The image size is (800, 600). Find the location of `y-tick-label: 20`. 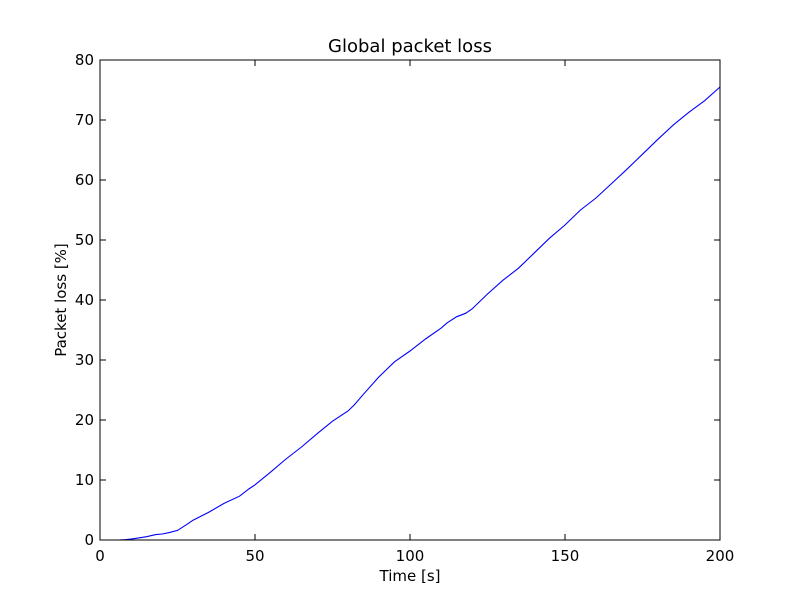

y-tick-label: 20 is located at coordinates (84, 420).